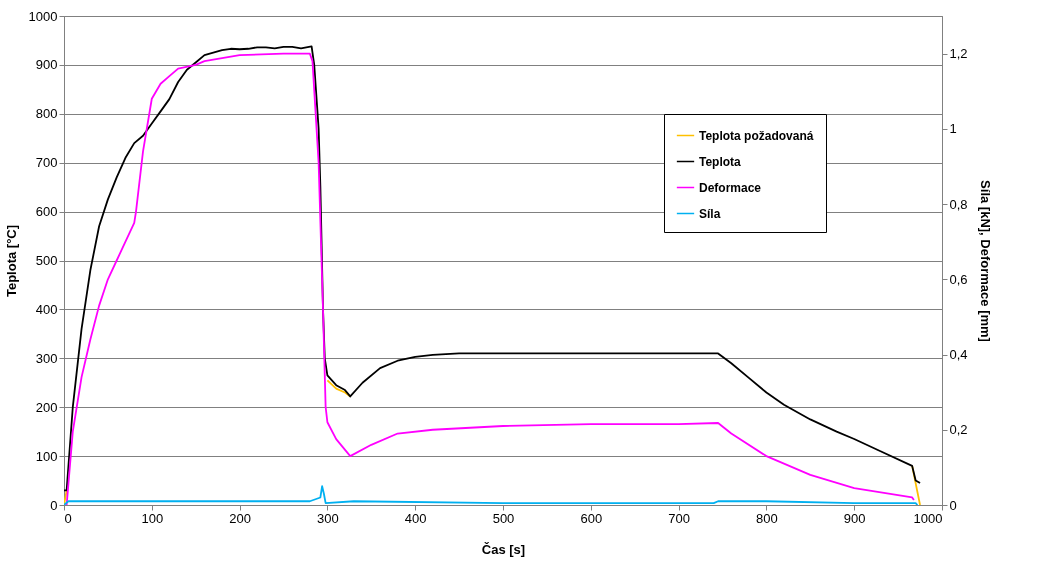  I want to click on y2-axis-title: Síla [kN], Deformace [mm], so click(985, 261).